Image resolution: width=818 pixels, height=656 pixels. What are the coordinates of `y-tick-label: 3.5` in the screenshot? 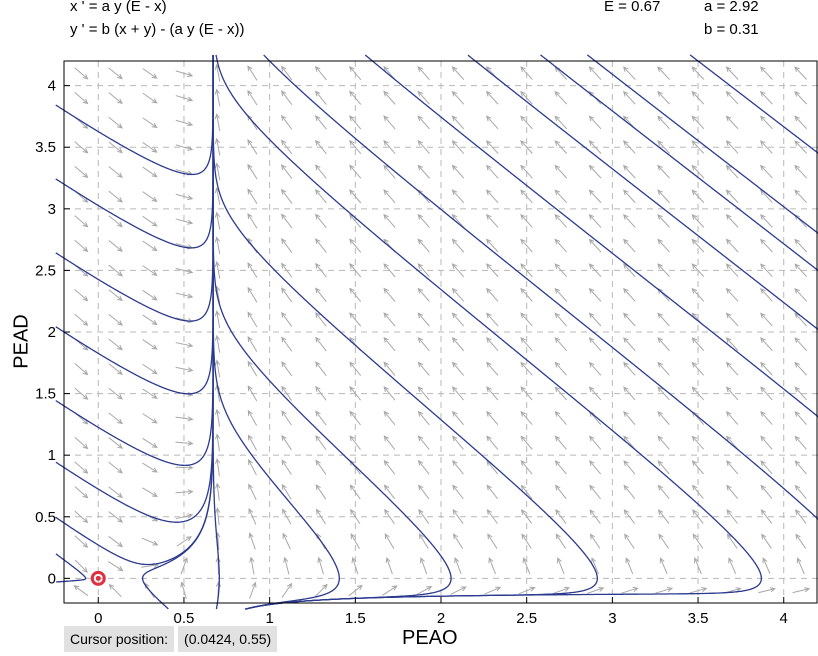 It's located at (45, 147).